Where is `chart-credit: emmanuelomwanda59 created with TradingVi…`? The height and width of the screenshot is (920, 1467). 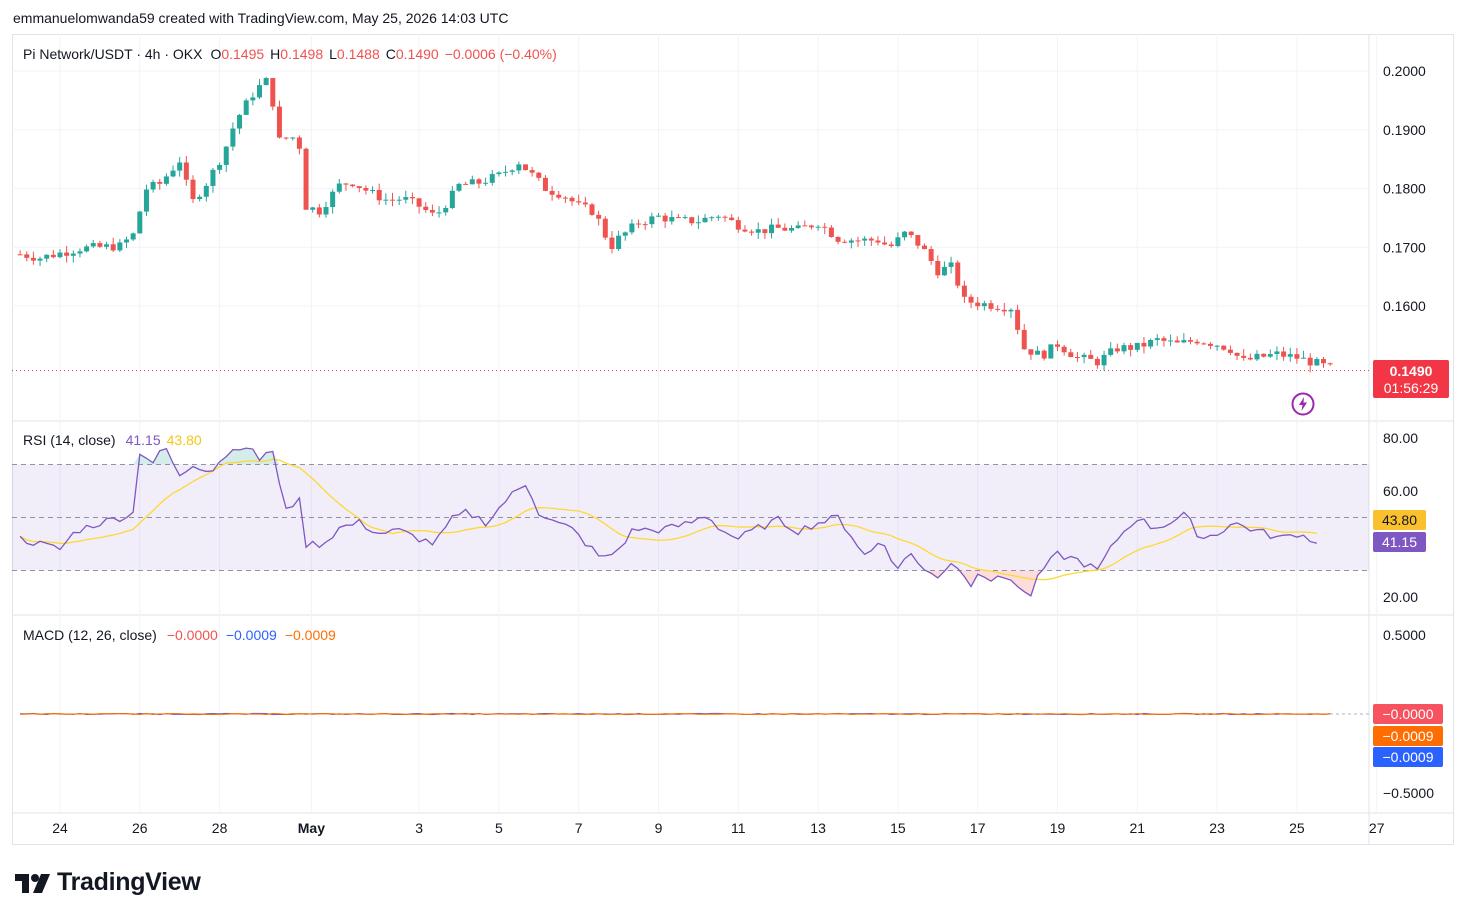 chart-credit: emmanuelomwanda59 created with TradingVi… is located at coordinates (261, 18).